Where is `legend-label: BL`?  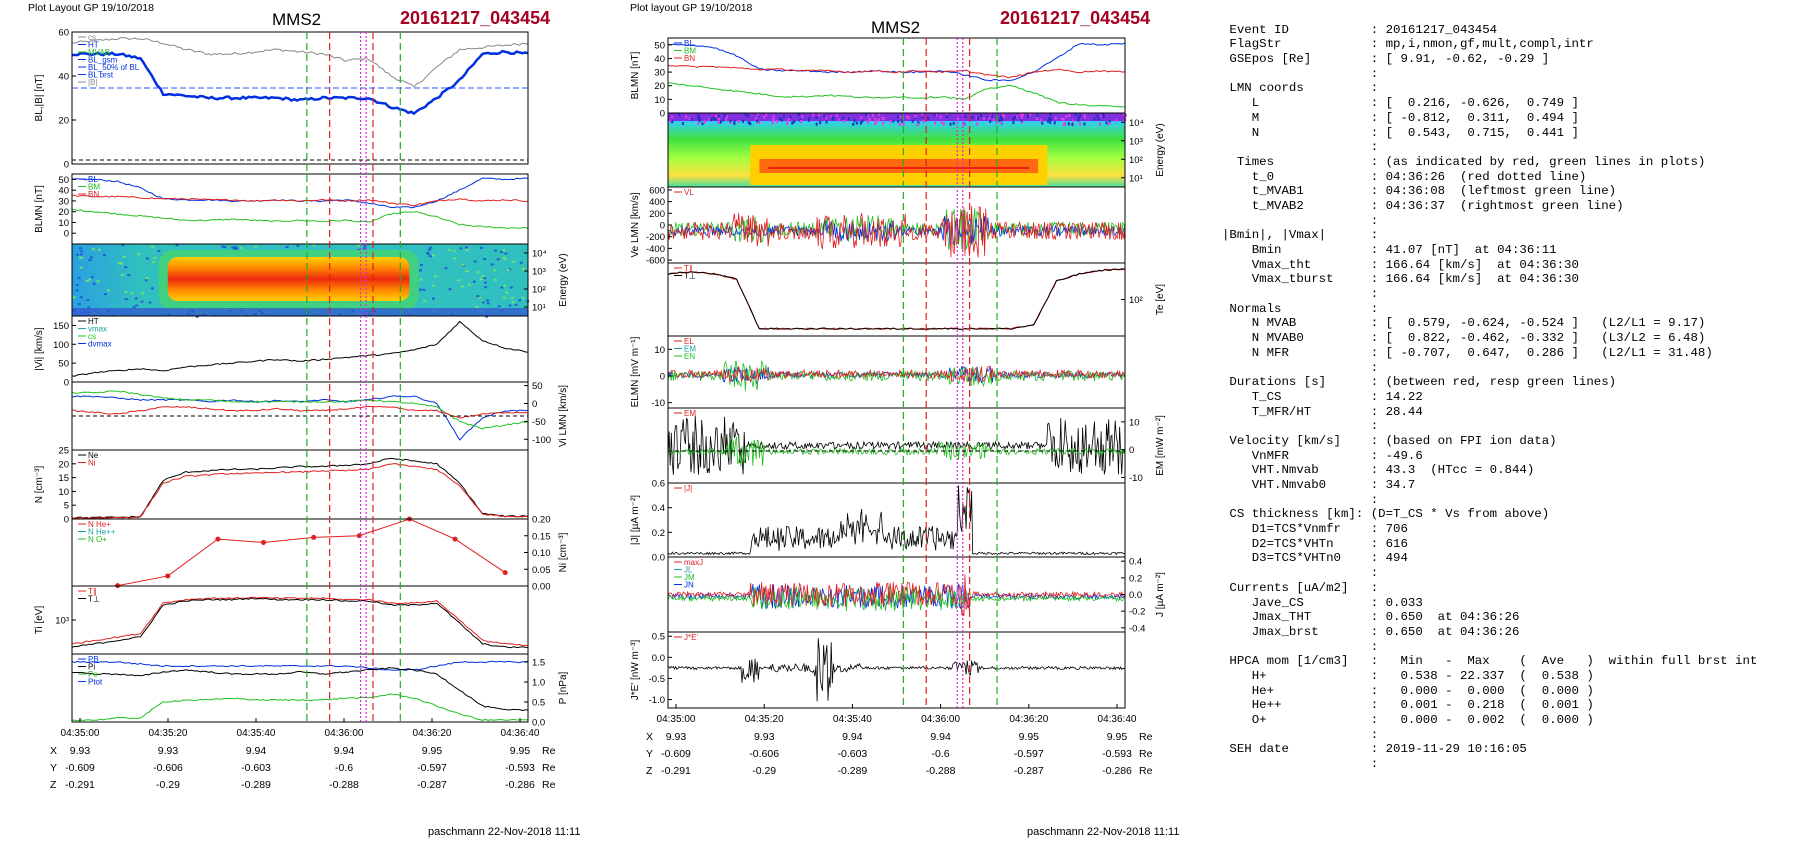
legend-label: BL is located at coordinates (93, 179).